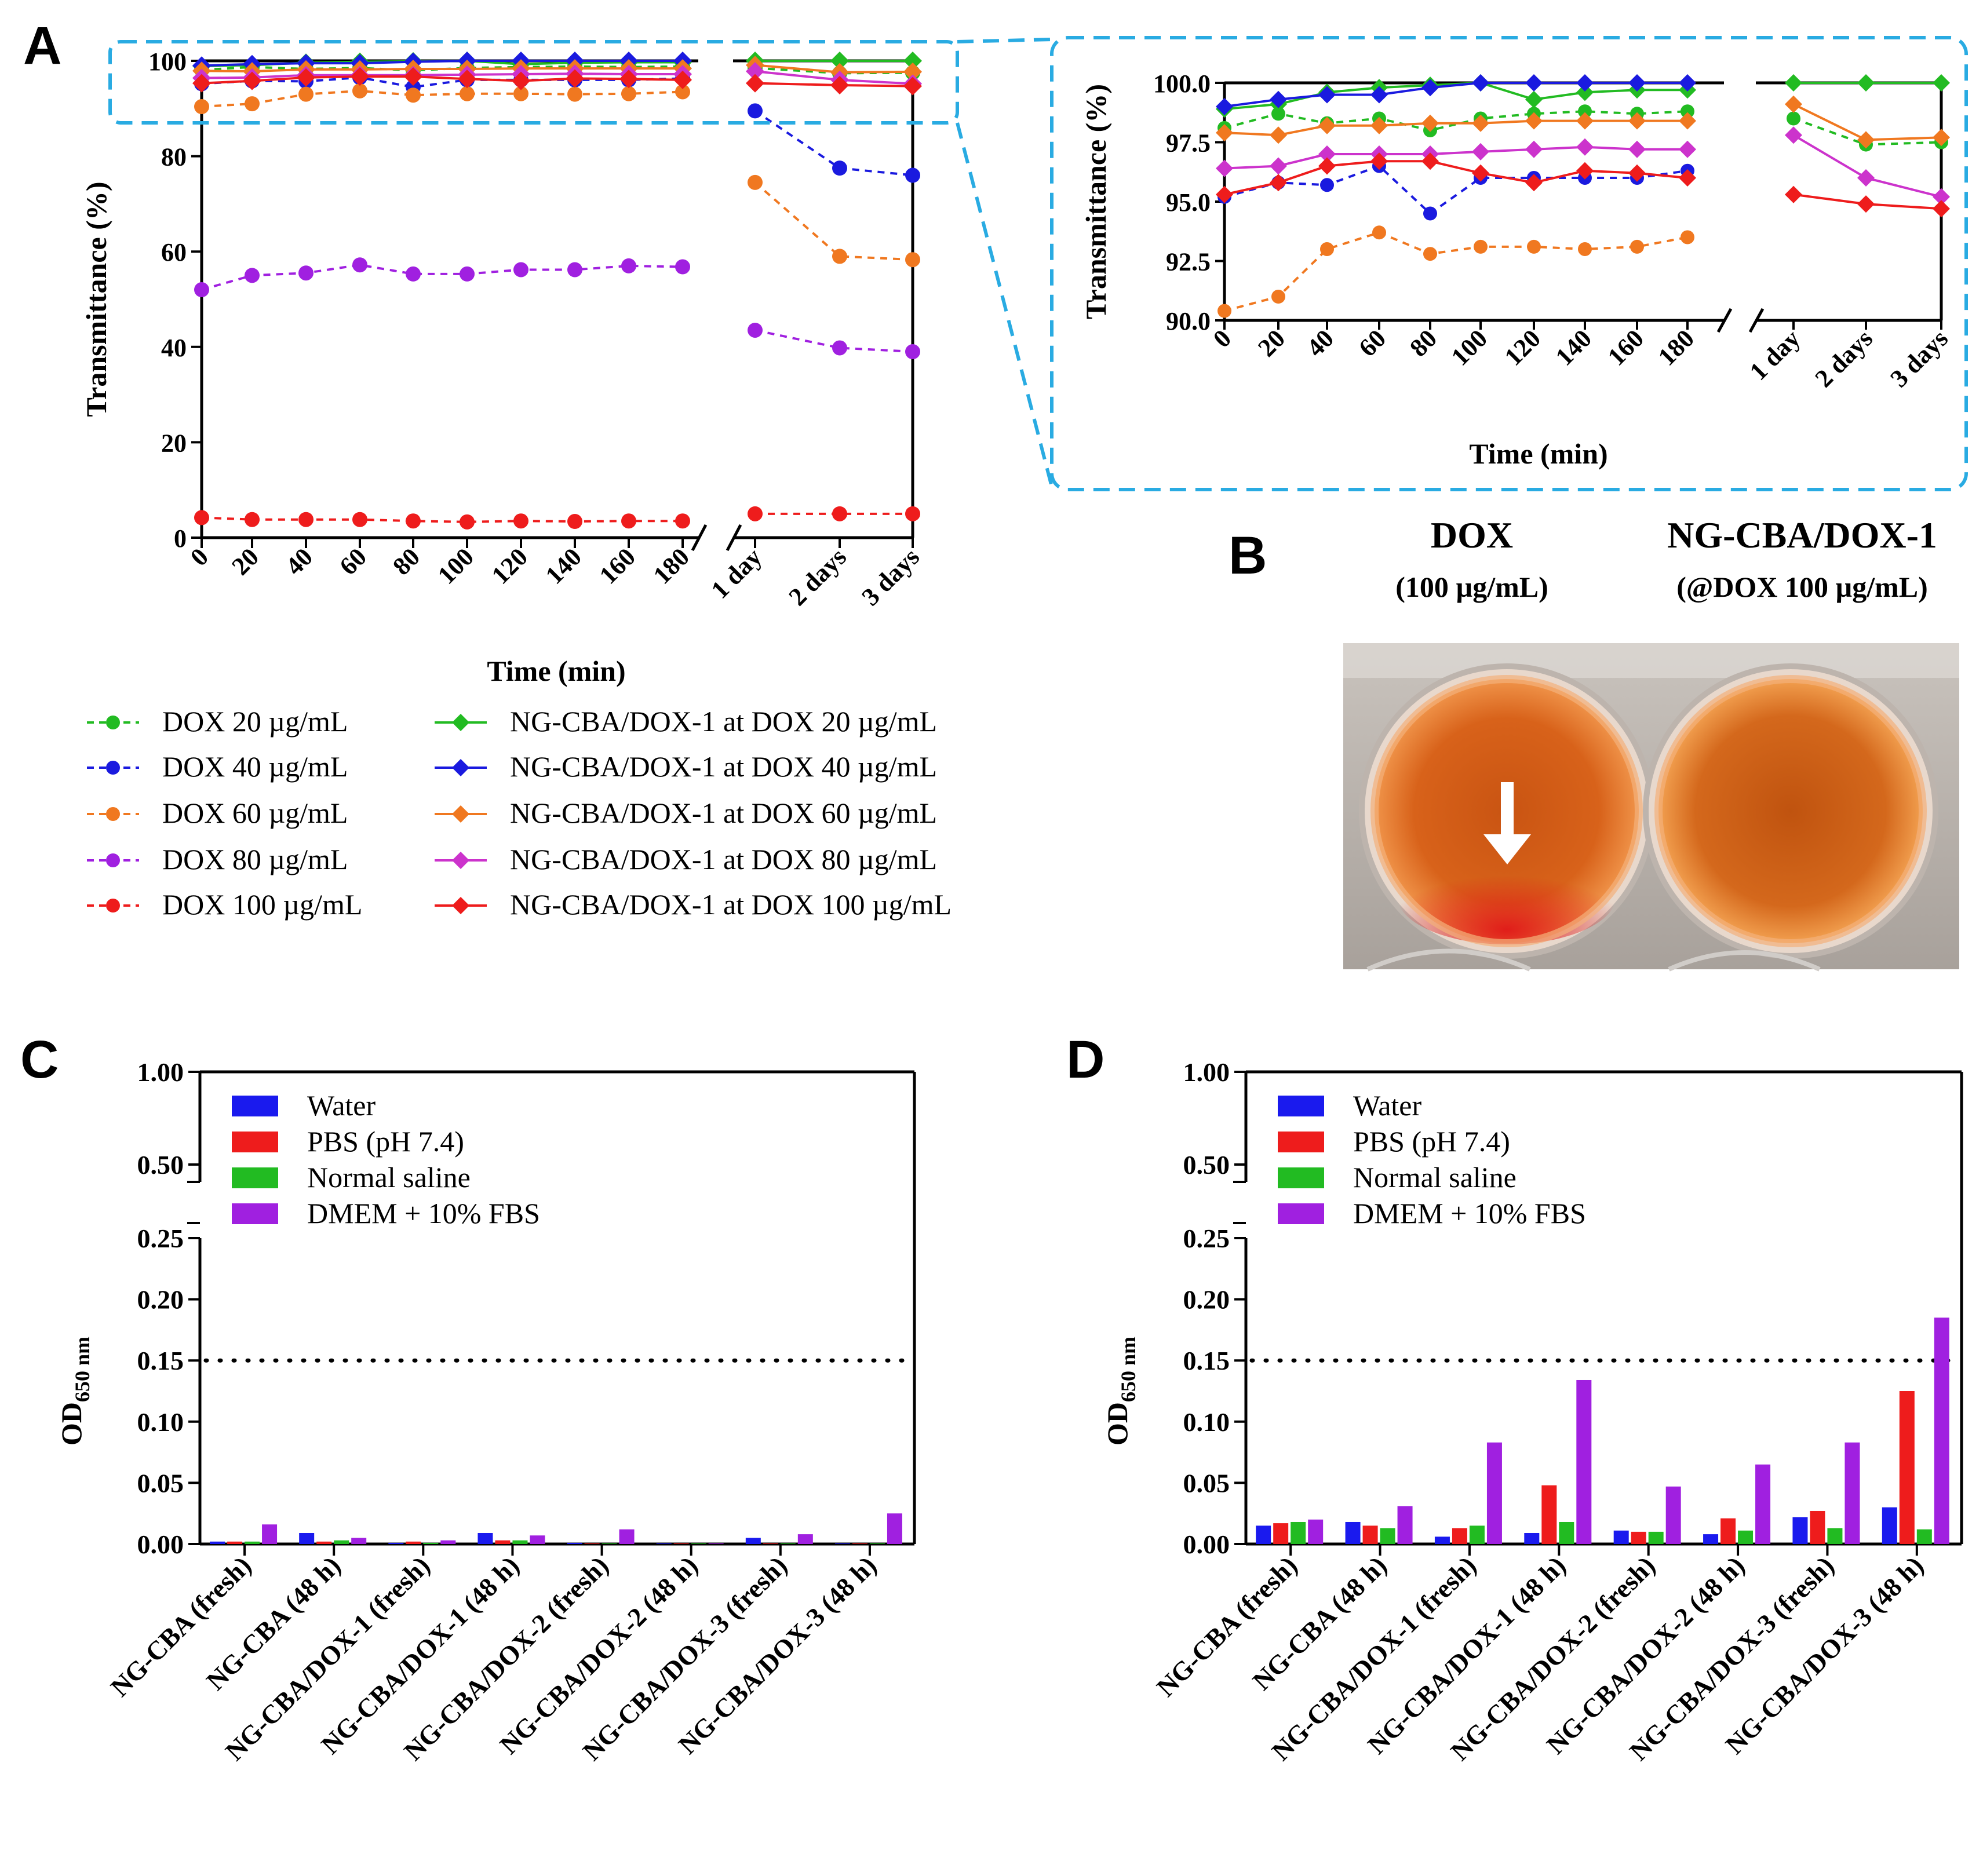  I want to click on series-dox-80-g-ml, so click(557, 308).